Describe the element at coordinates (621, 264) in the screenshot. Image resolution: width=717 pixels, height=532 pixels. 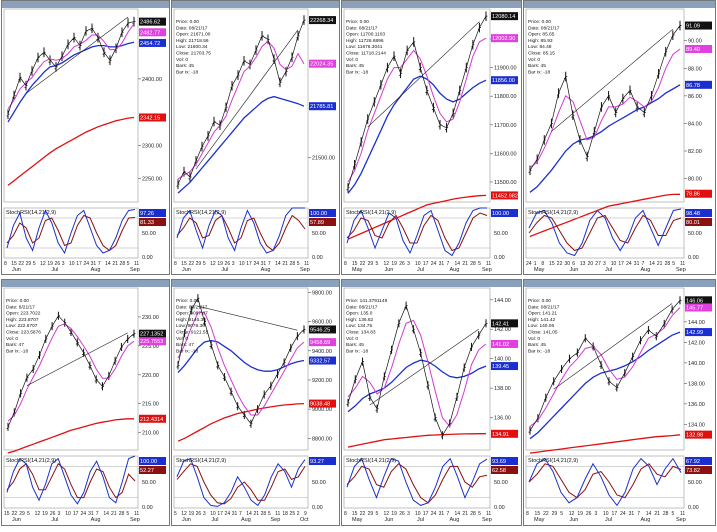
I see `x-tick-label: 17` at that location.